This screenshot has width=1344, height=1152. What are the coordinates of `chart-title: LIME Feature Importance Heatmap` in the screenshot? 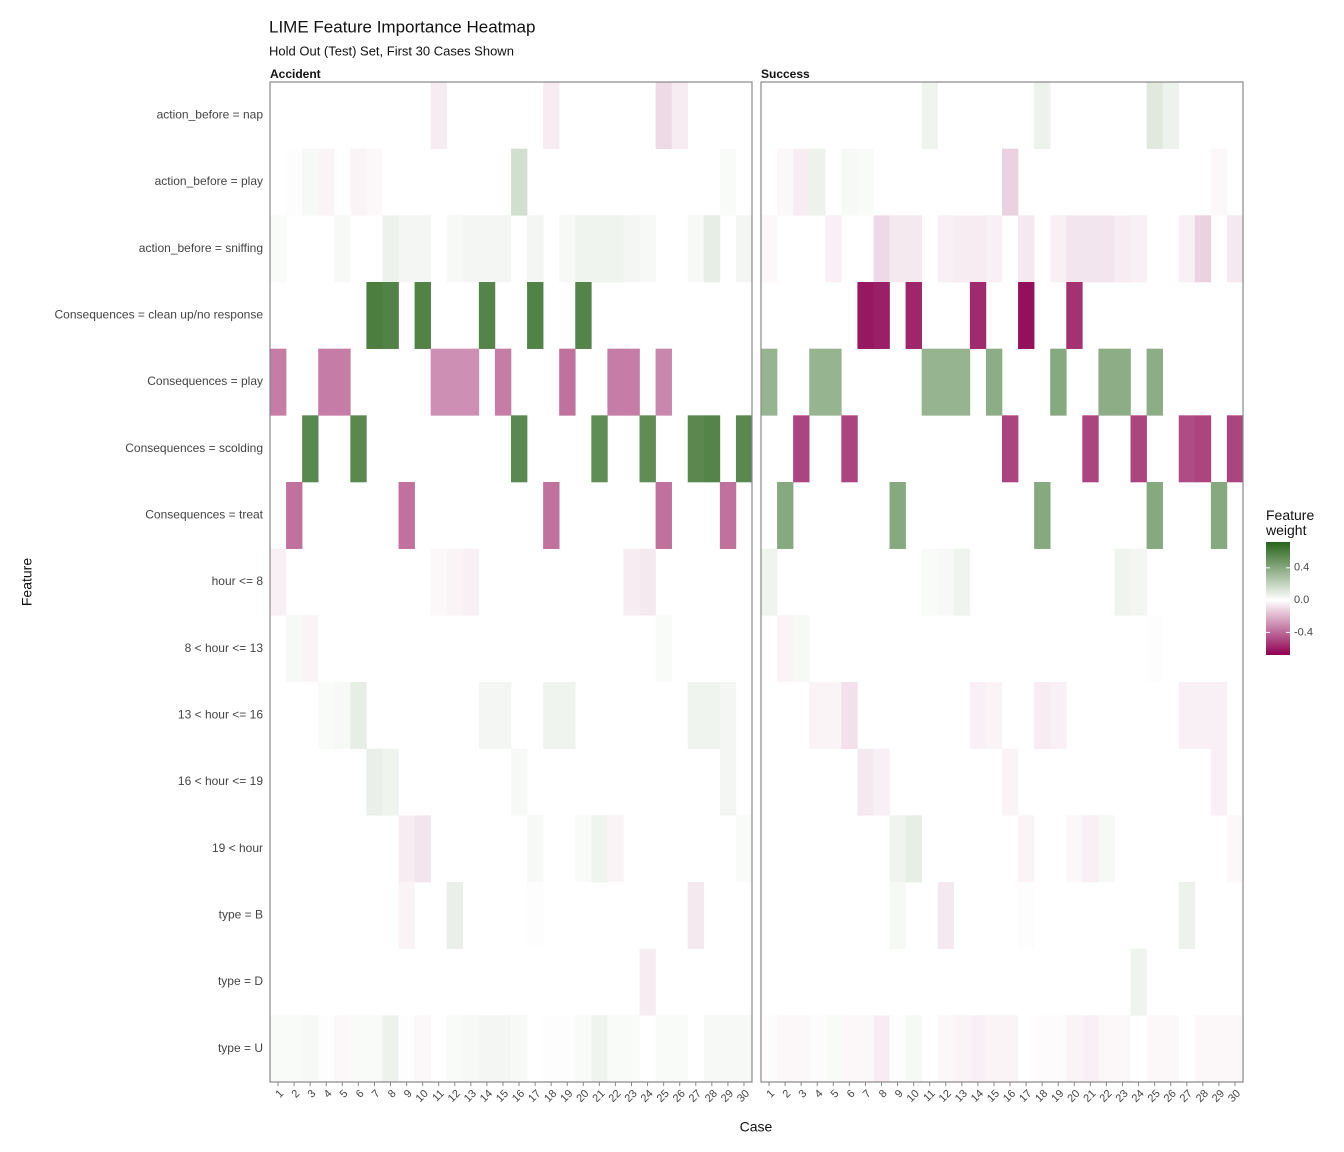 It's located at (402, 26).